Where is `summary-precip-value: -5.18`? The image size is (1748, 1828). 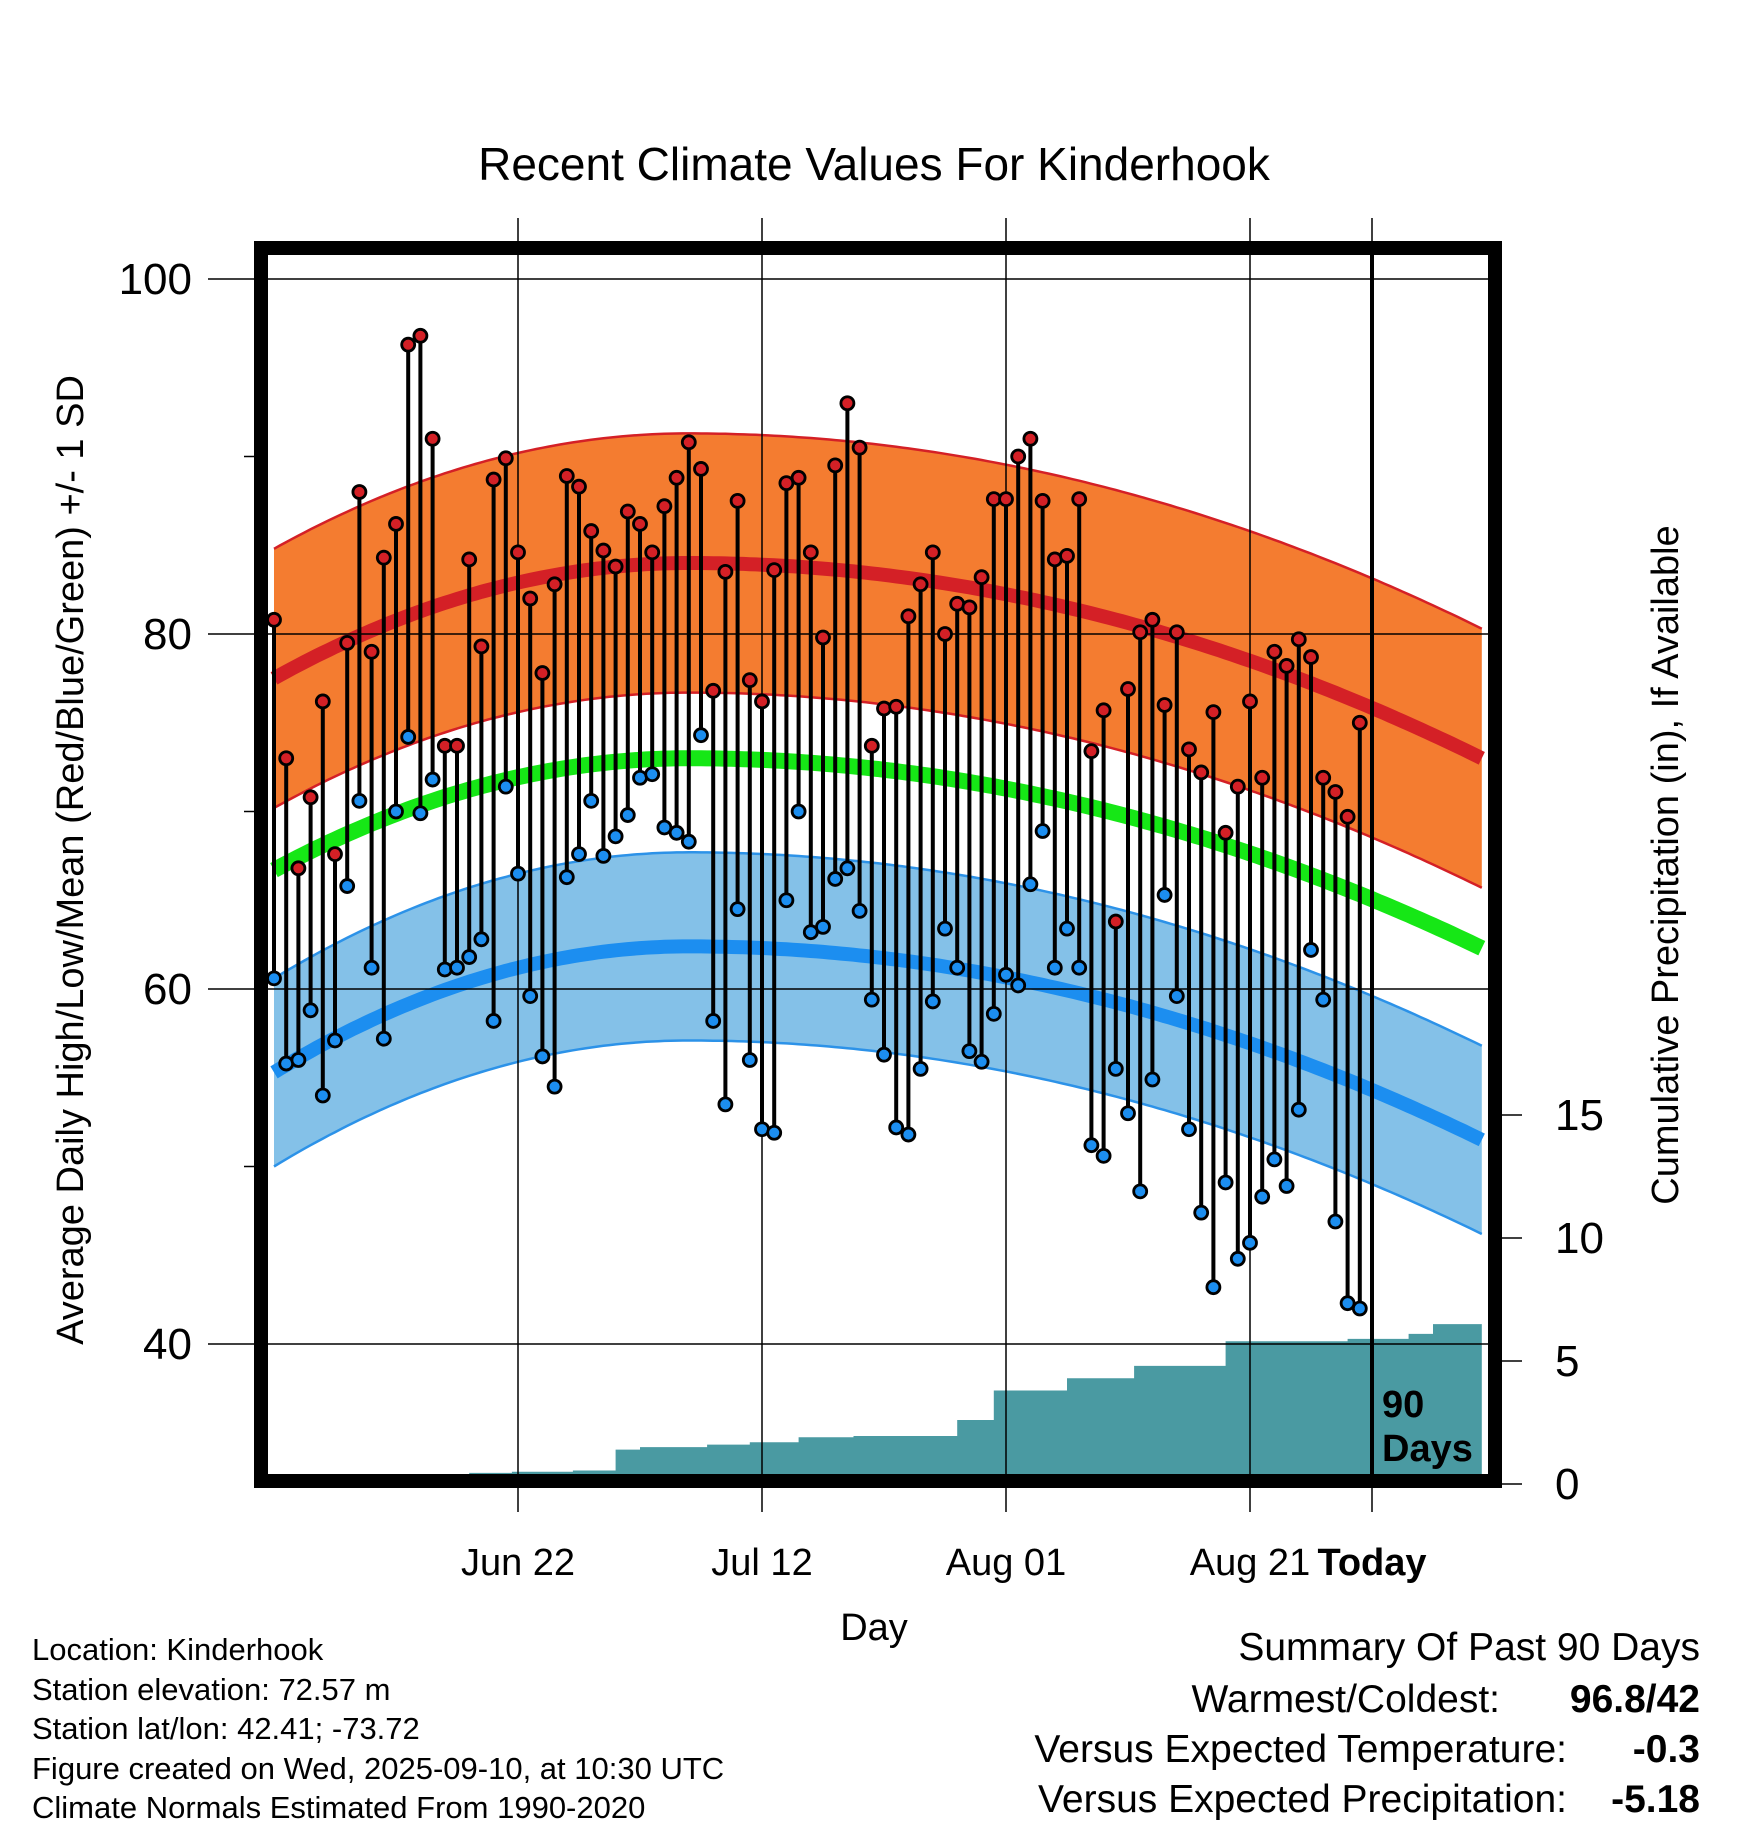 summary-precip-value: -5.18 is located at coordinates (1655, 1799).